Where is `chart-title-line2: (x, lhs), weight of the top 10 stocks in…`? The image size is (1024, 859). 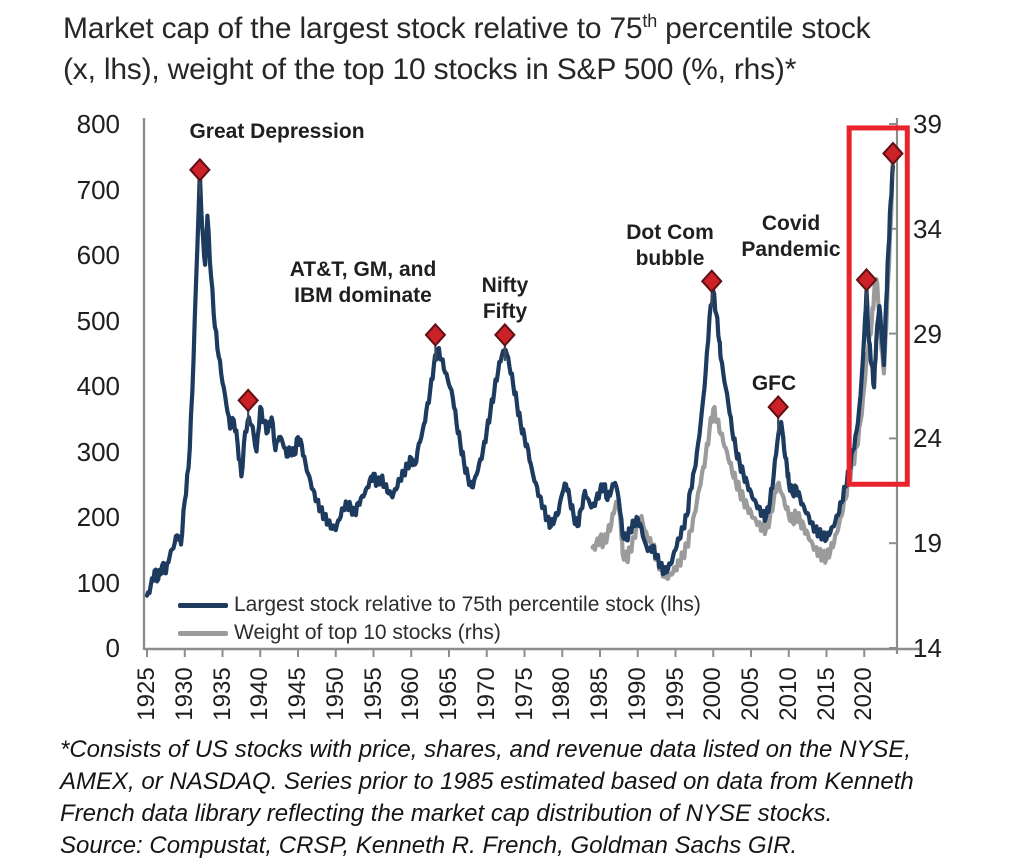 chart-title-line2: (x, lhs), weight of the top 10 stocks in… is located at coordinates (430, 69).